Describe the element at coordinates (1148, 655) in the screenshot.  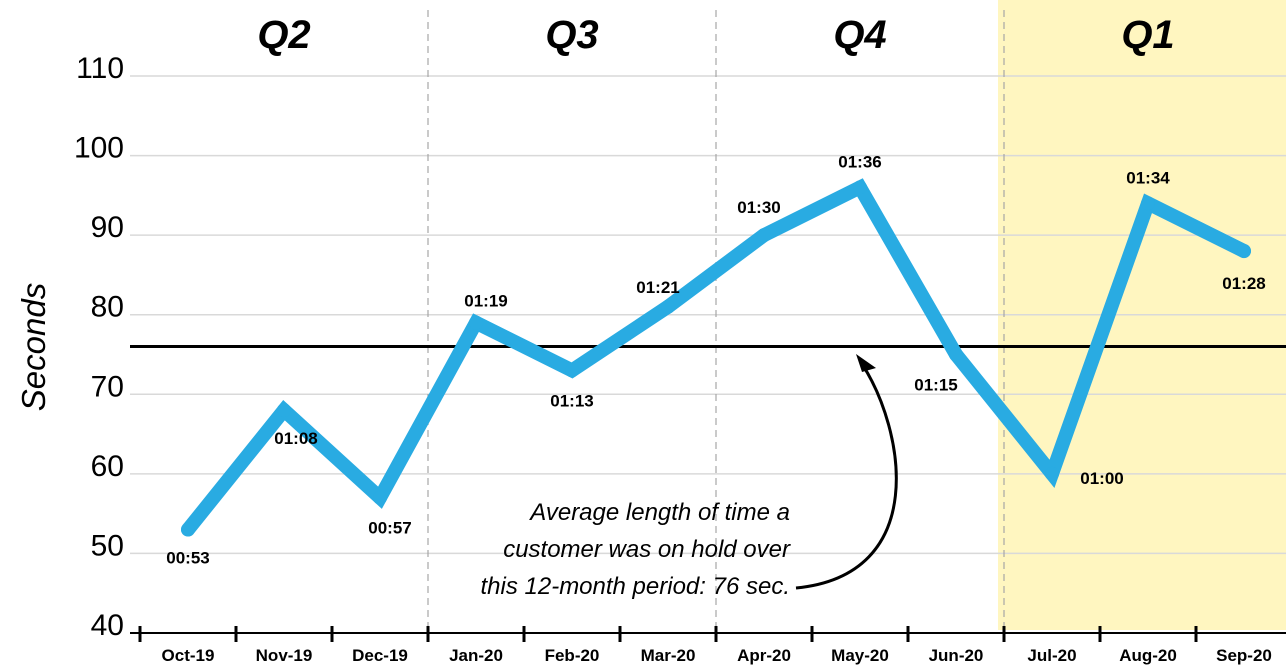
I see `x-tick-label: Aug-20` at that location.